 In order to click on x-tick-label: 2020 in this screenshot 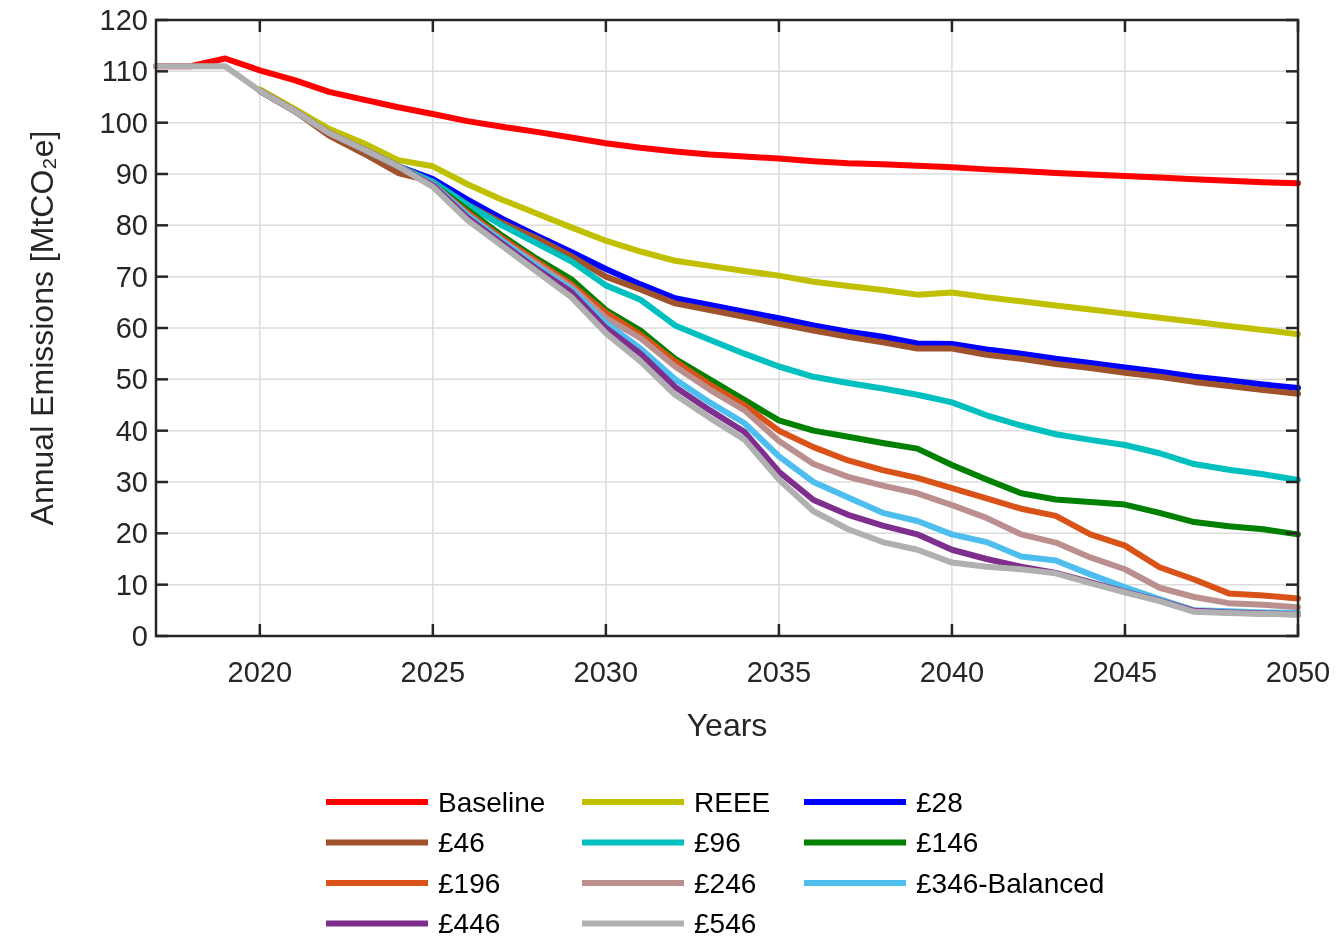, I will do `click(260, 672)`.